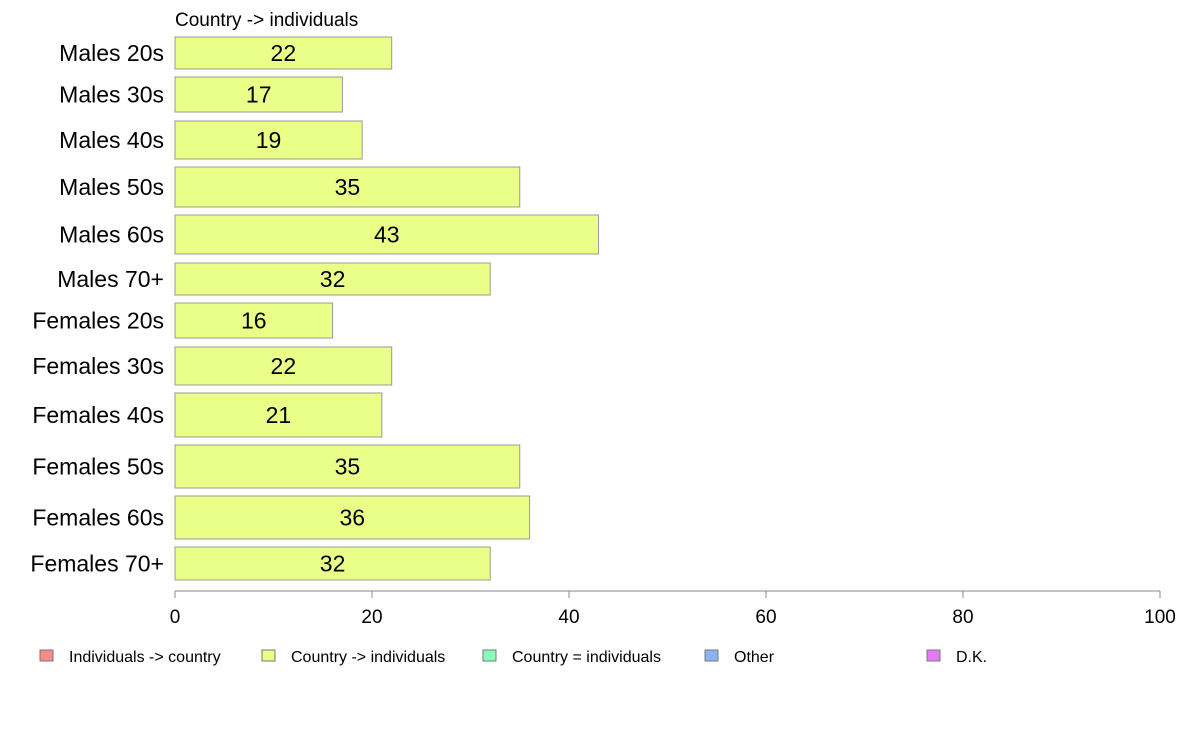 This screenshot has width=1188, height=736. I want to click on category-label: Males 70+, so click(110, 279).